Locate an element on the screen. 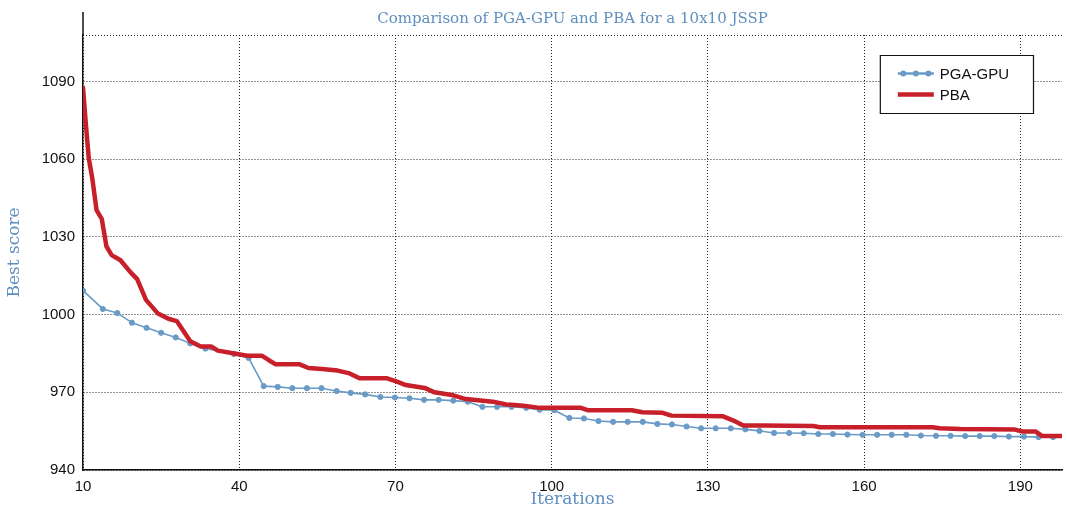  y-axis-title: Best score is located at coordinates (12, 252).